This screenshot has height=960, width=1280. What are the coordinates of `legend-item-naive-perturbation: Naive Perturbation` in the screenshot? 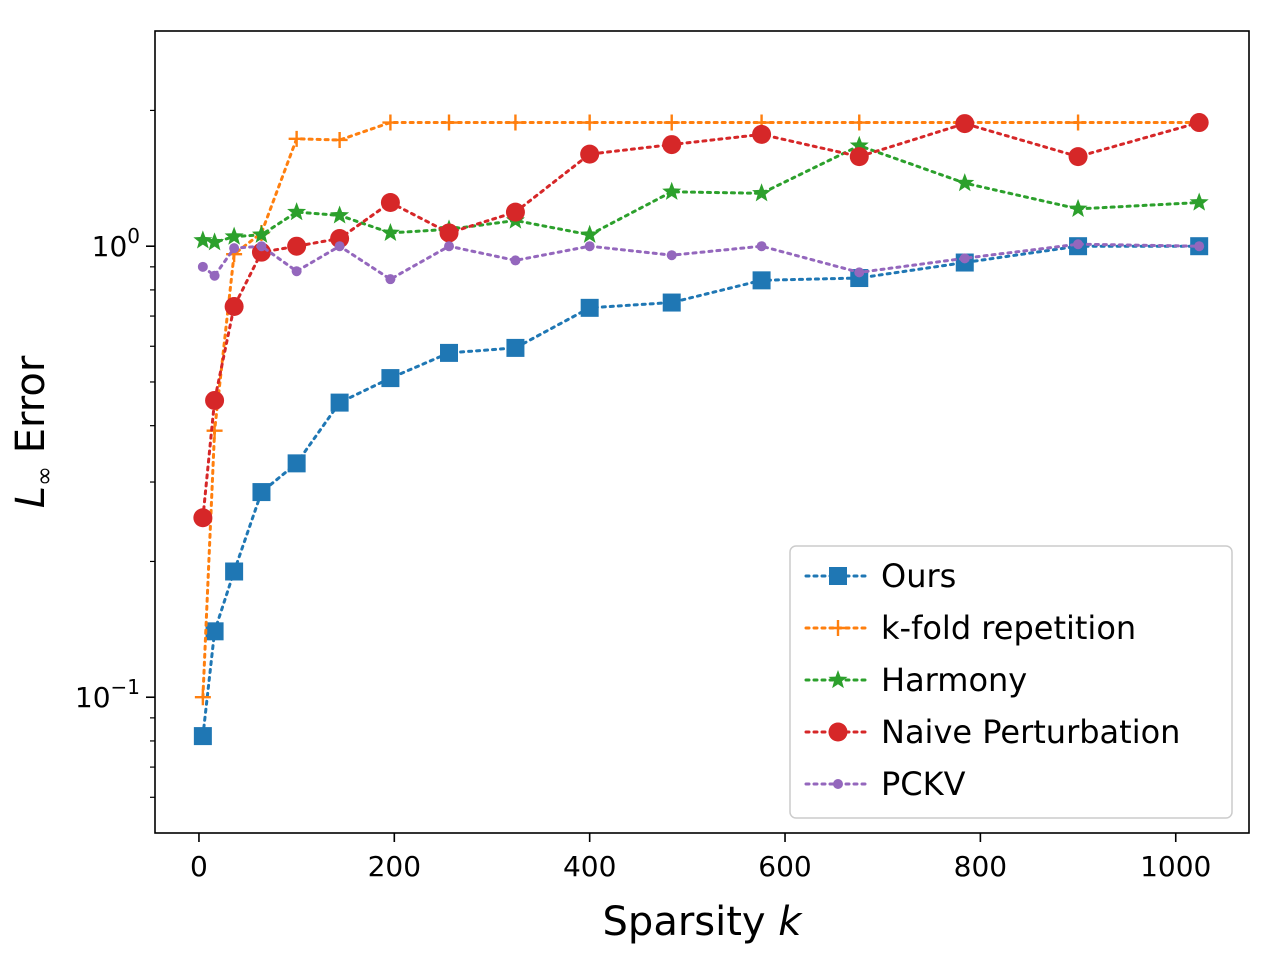 It's located at (992, 732).